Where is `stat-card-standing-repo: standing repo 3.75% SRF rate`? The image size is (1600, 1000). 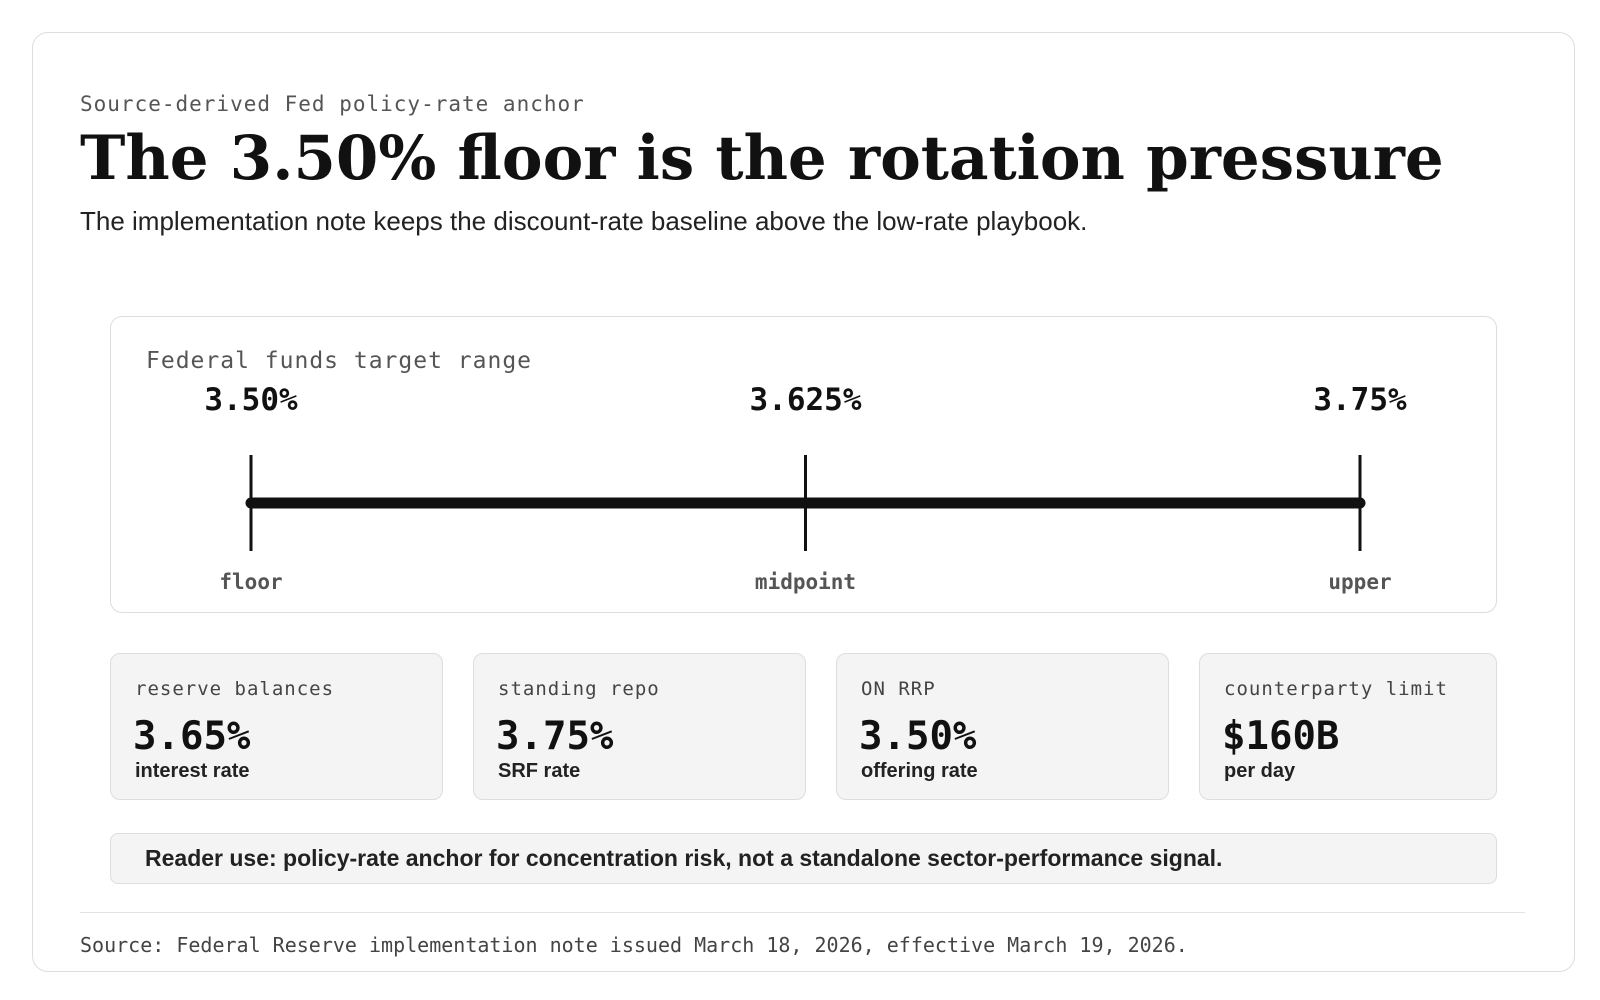
stat-card-standing-repo: standing repo 3.75% SRF rate is located at coordinates (639, 726).